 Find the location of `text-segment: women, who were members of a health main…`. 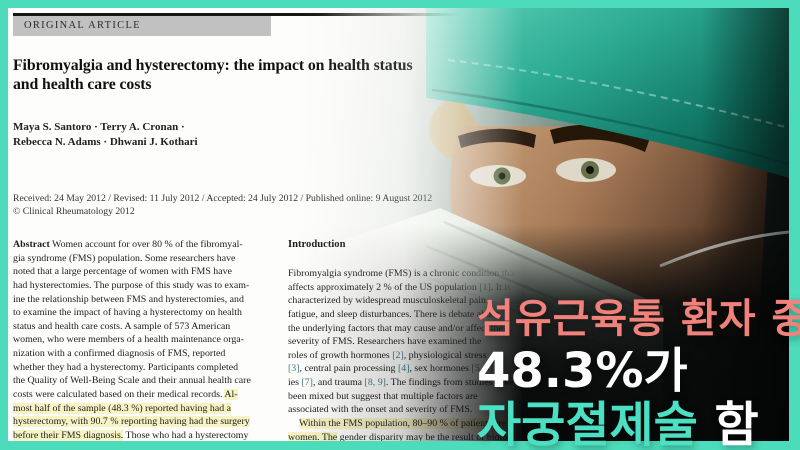

text-segment: women, who were members of a health main… is located at coordinates (128, 340).